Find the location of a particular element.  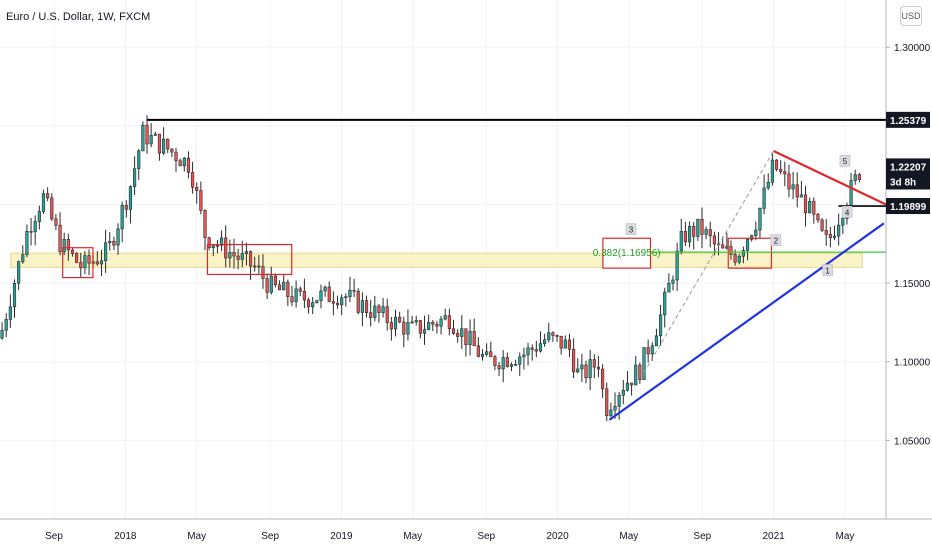

time-tick-label: 2019 is located at coordinates (341, 536).